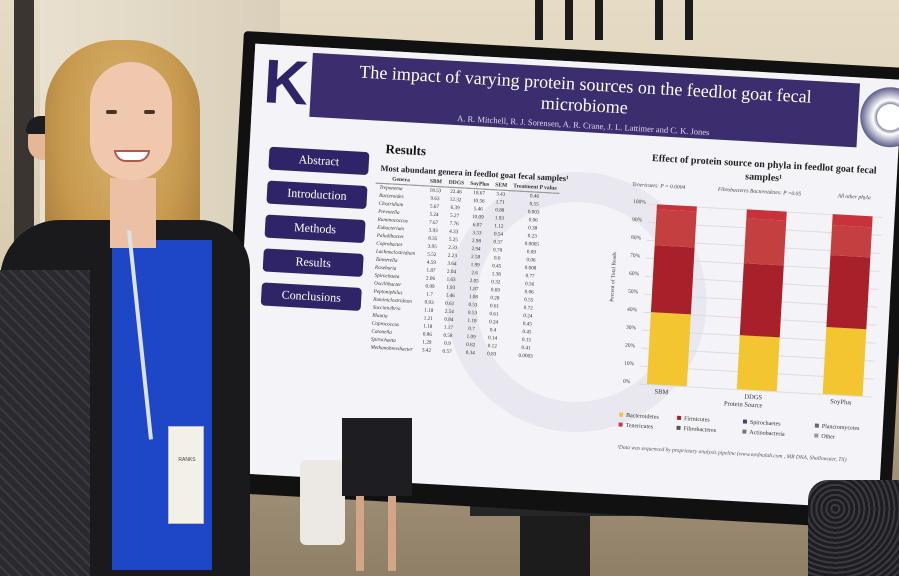 This screenshot has height=576, width=899. I want to click on x-category-label: SBM, so click(661, 392).